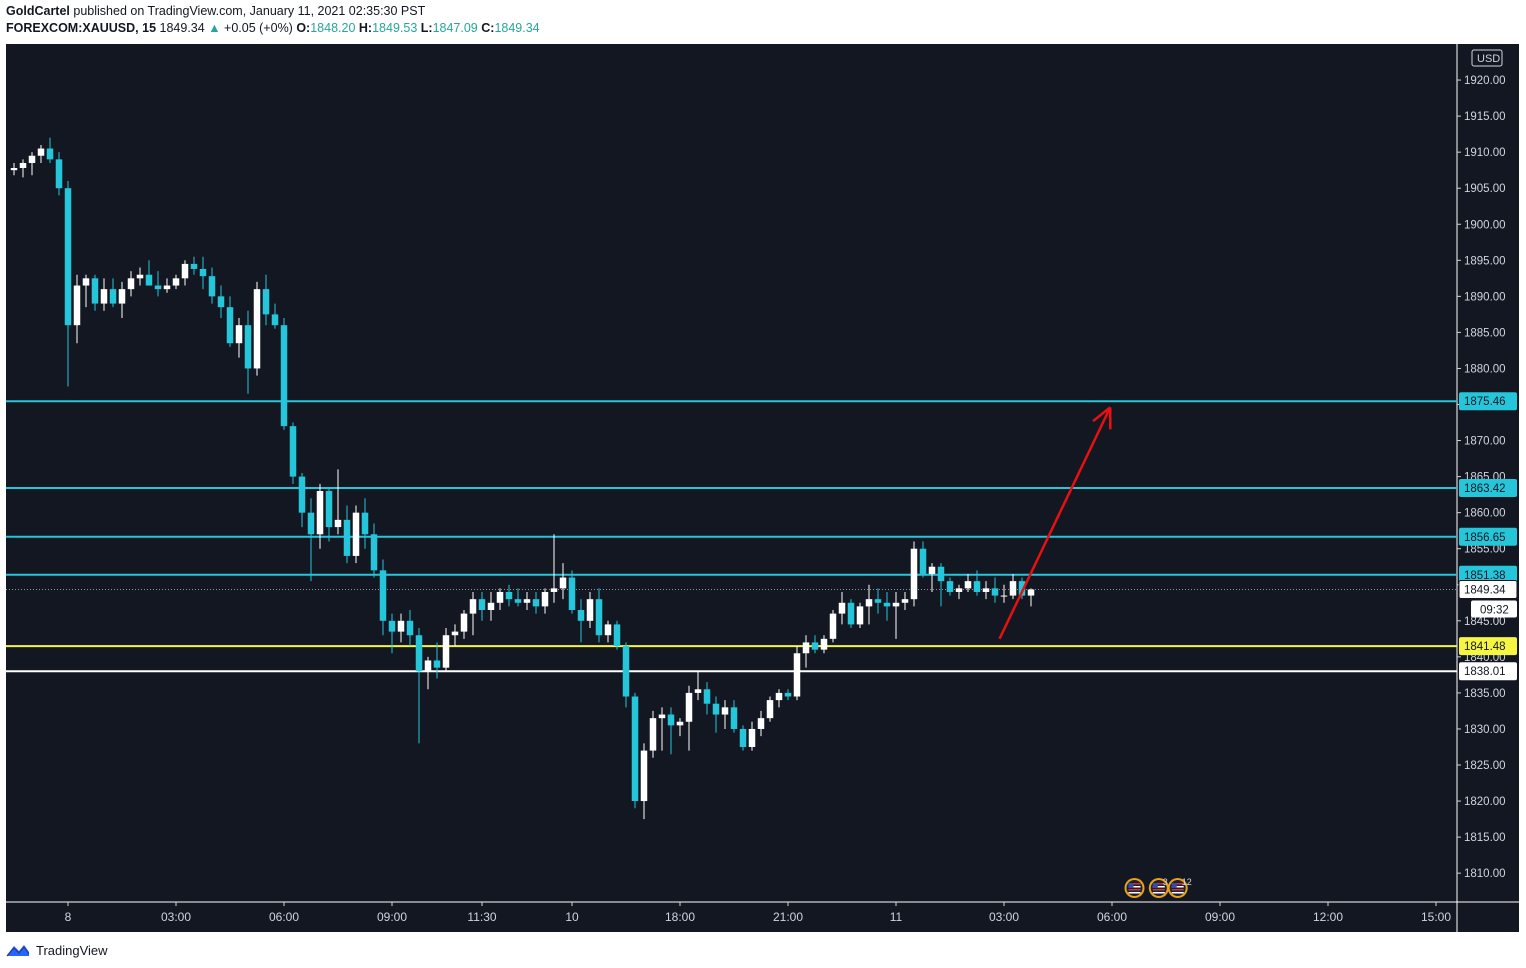  I want to click on currency-text: USD, so click(1488, 59).